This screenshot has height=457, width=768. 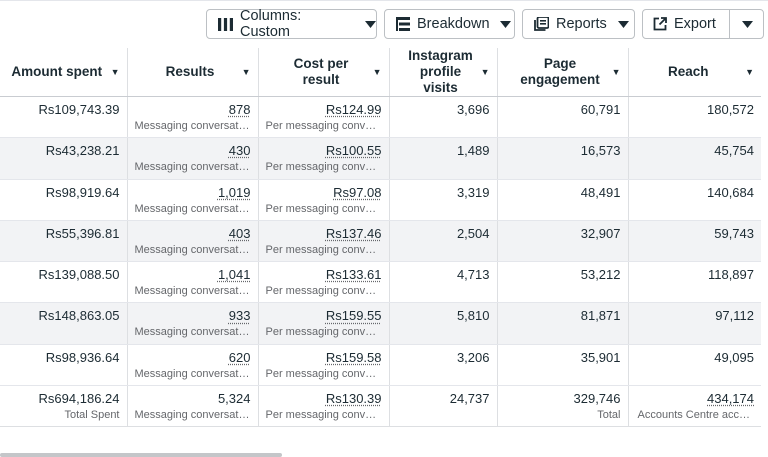 I want to click on reach-value: 59,743, so click(x=734, y=233).